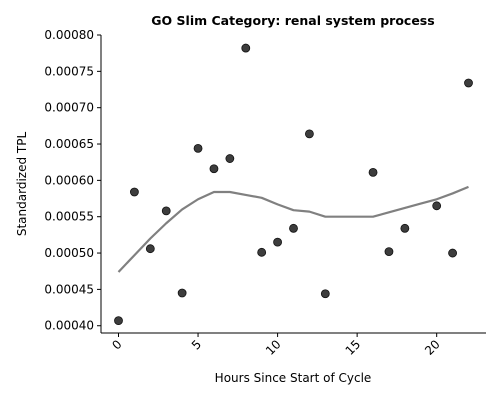 The height and width of the screenshot is (400, 500). I want to click on y-tick-label: 0.00055, so click(69, 217).